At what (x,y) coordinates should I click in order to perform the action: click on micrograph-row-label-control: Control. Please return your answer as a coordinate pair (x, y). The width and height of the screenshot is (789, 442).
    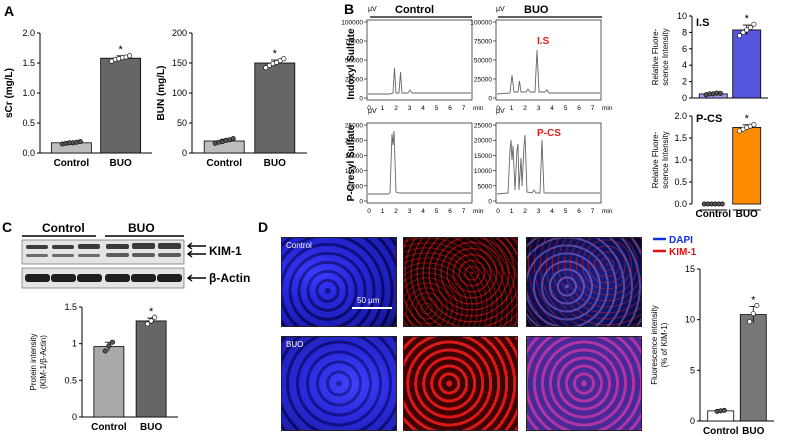
    Looking at the image, I should click on (299, 245).